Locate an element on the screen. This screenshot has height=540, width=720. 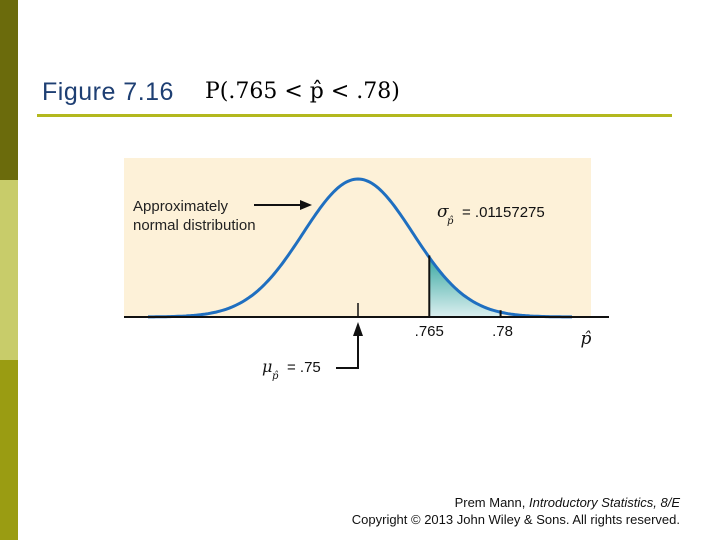
annotation-line-1: Approximately is located at coordinates (181, 206).